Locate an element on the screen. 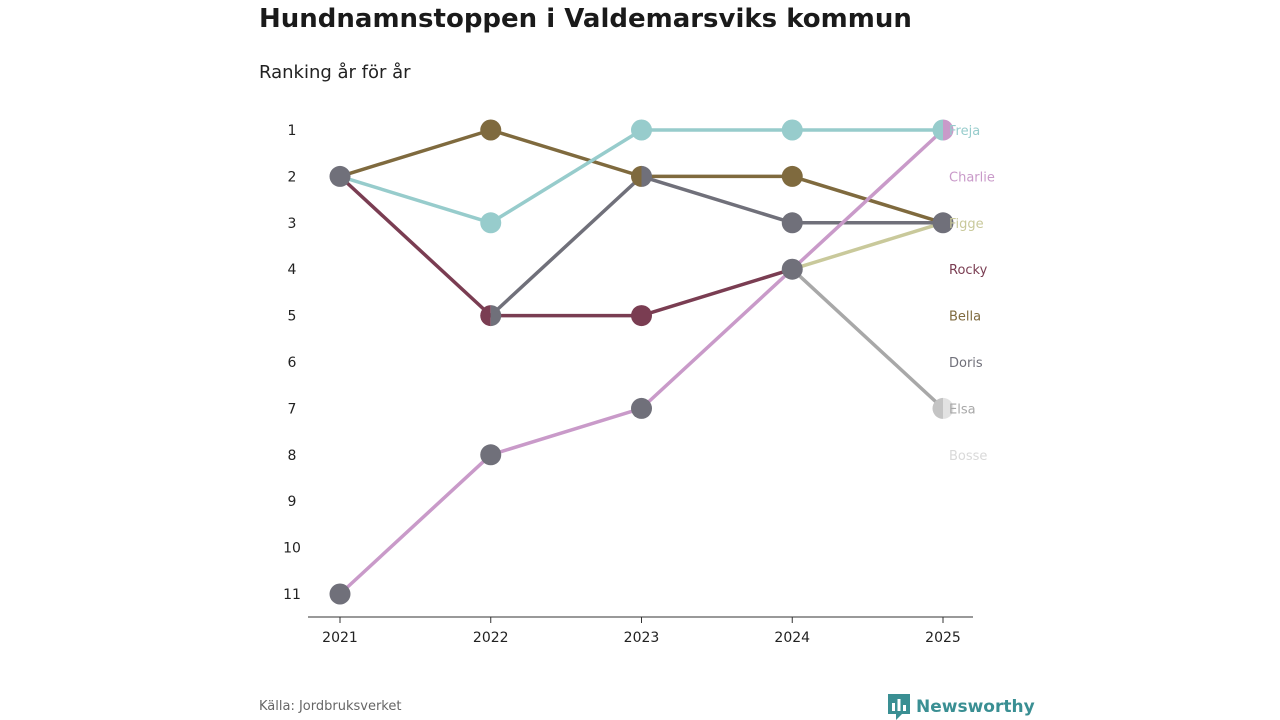 This screenshot has height=720, width=1280. source-note: Källa: Jordbruksverket is located at coordinates (330, 706).